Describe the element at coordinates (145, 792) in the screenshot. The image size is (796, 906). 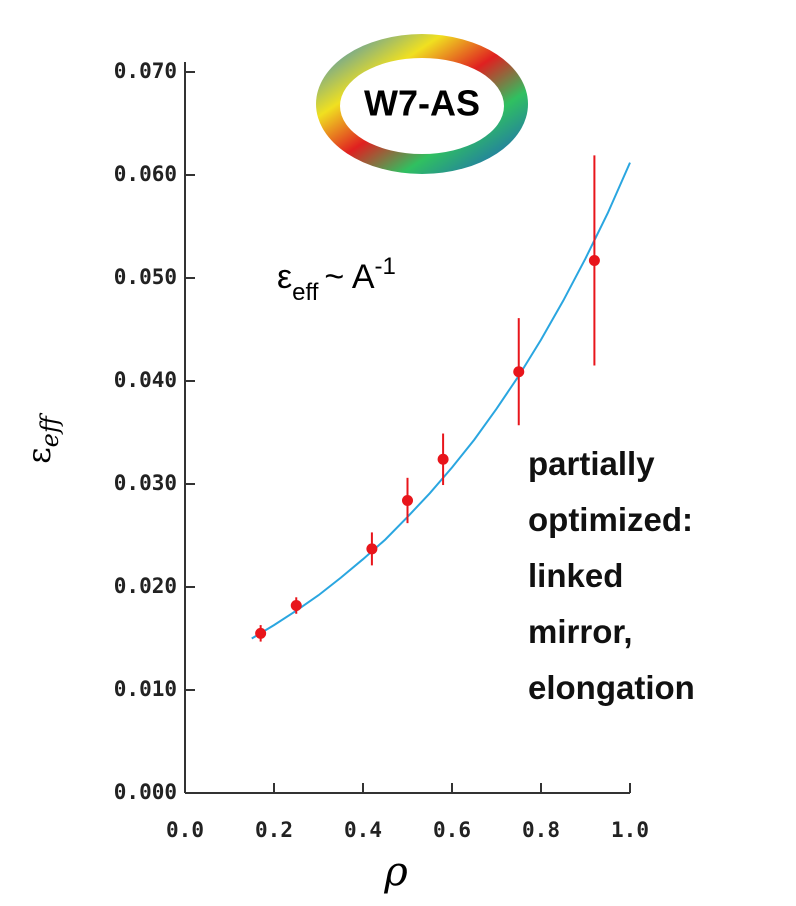
I see `y-tick-label: 0.000` at that location.